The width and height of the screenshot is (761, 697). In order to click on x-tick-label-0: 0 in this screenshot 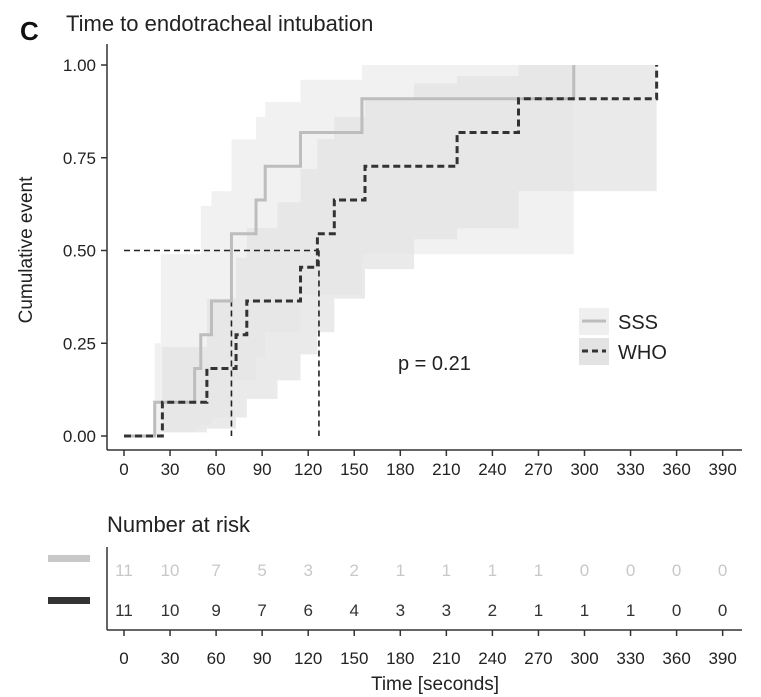, I will do `click(123, 469)`.